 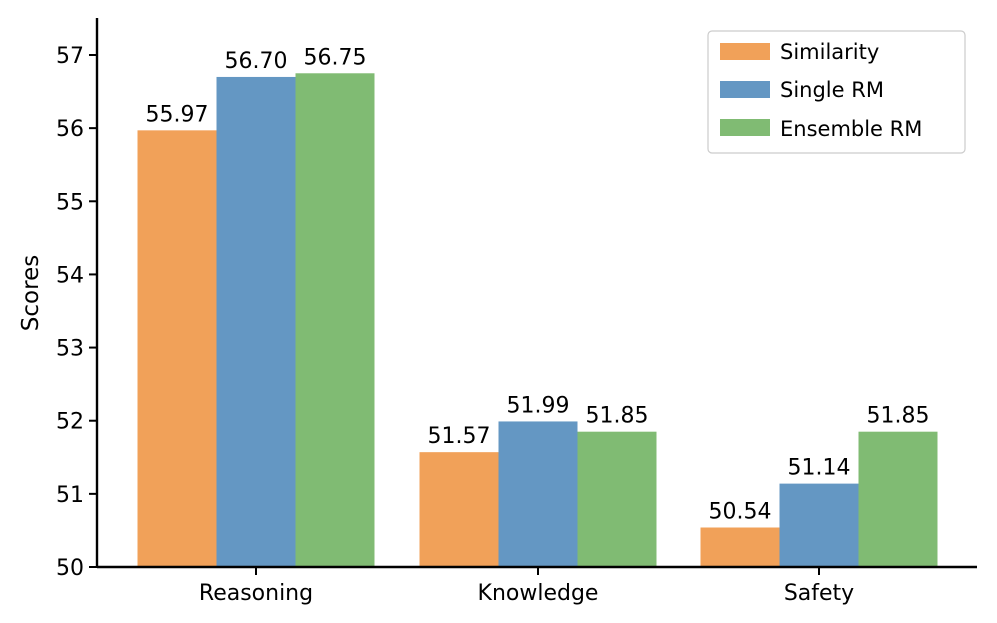 What do you see at coordinates (538, 494) in the screenshot?
I see `bar-knowledge-single-rm` at bounding box center [538, 494].